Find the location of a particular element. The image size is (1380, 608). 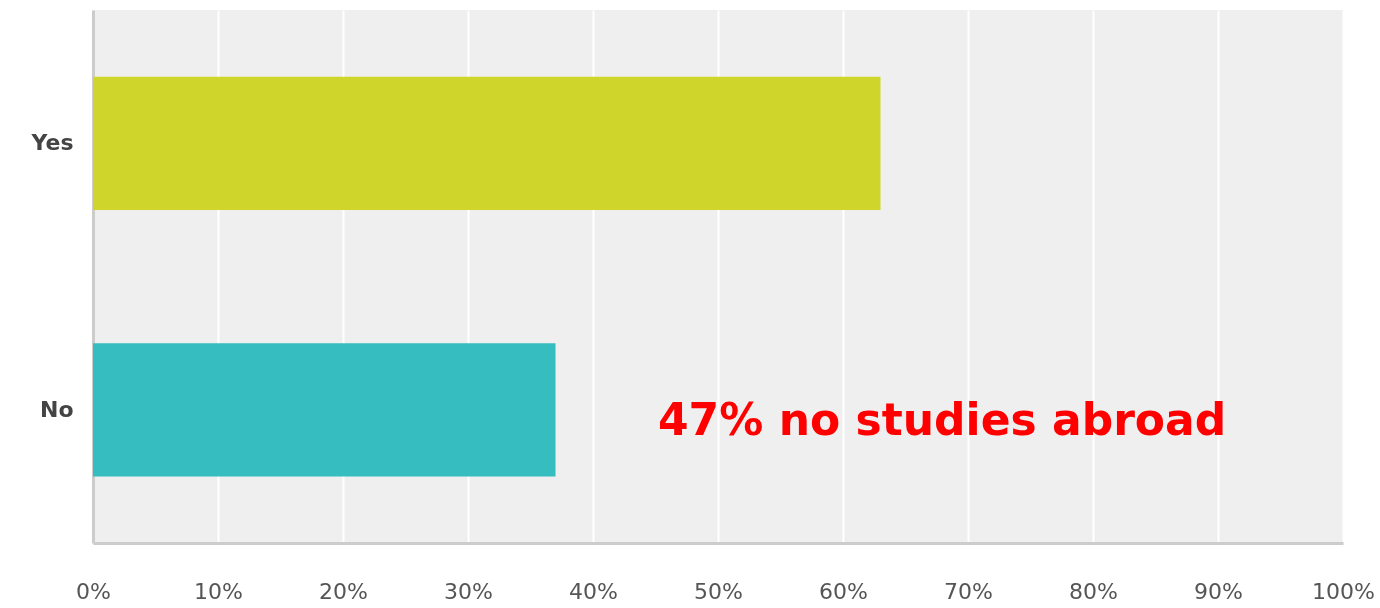

x-tick-label: 50% is located at coordinates (718, 591).